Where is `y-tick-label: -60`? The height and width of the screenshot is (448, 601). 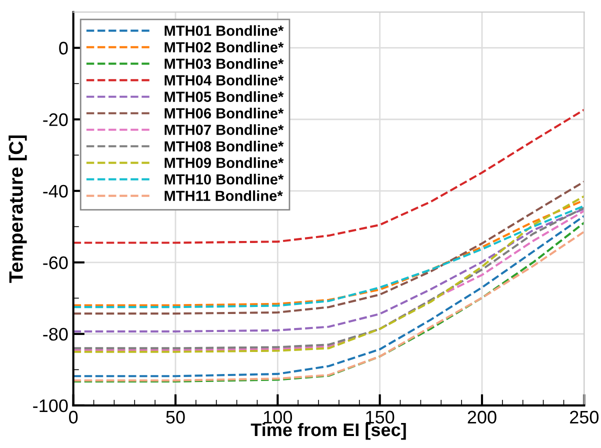 y-tick-label: -60 is located at coordinates (55, 263).